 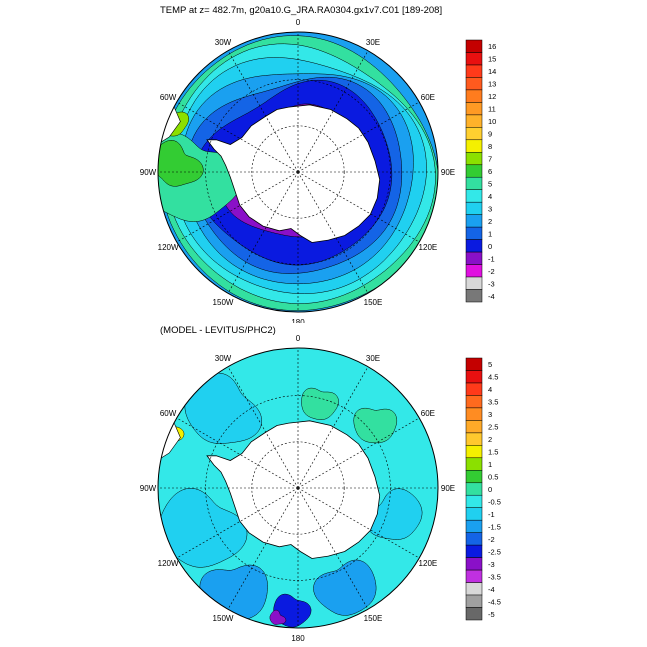 I want to click on colorbar-label: 13, so click(x=492, y=84).